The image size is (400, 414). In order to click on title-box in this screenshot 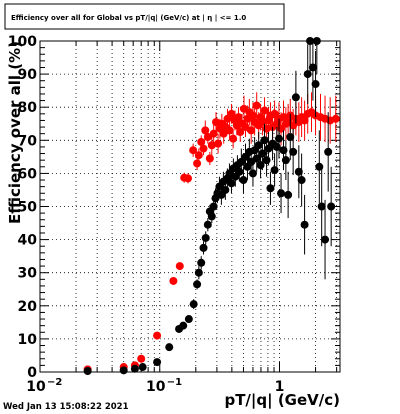, I will do `click(144, 16)`.